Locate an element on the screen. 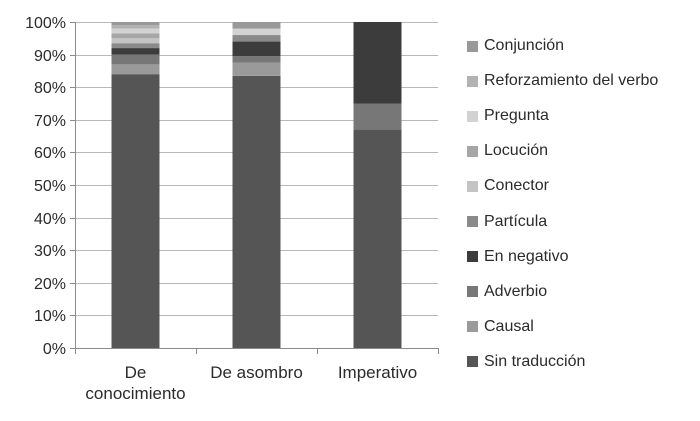 The height and width of the screenshot is (421, 700). y-tick-label: 100% is located at coordinates (45, 23).